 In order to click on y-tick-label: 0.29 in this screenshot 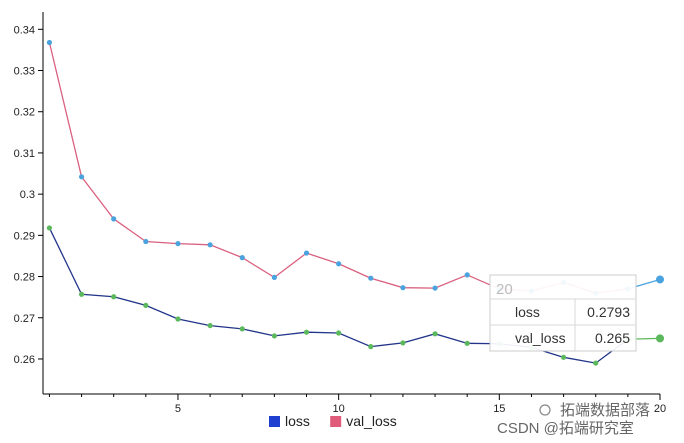, I will do `click(24, 236)`.